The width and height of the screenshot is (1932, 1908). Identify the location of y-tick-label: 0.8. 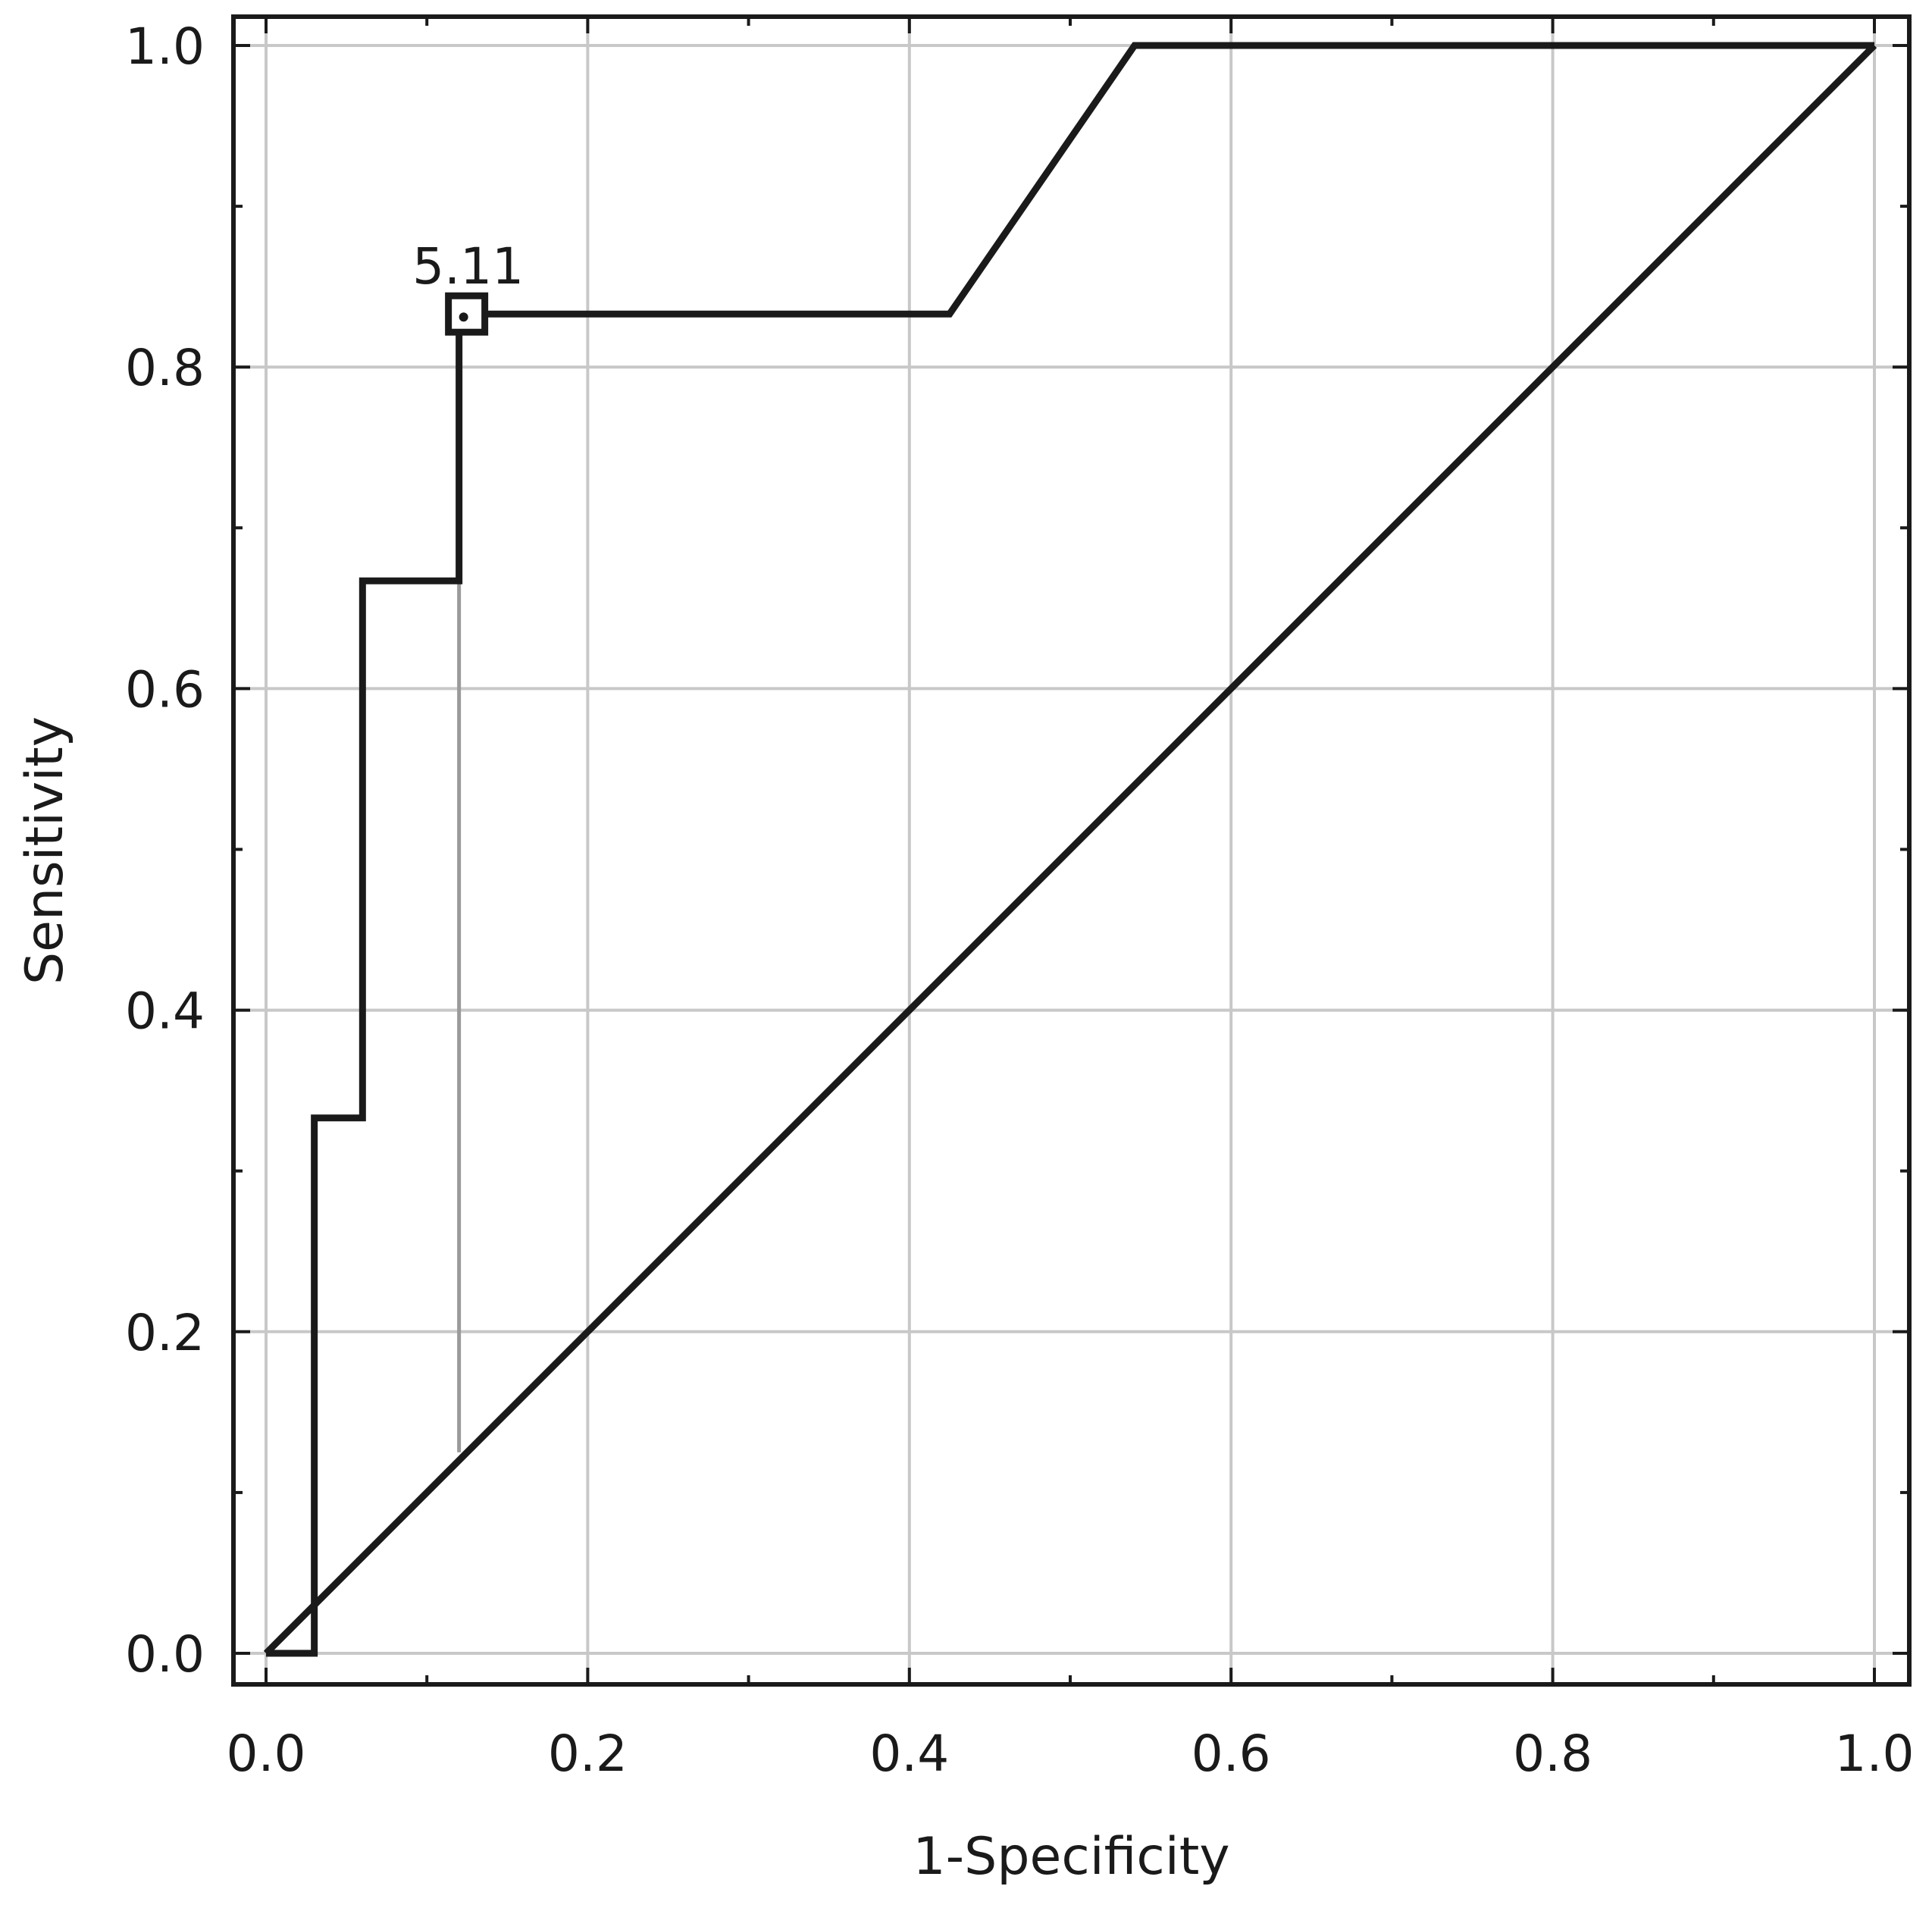
(165, 368).